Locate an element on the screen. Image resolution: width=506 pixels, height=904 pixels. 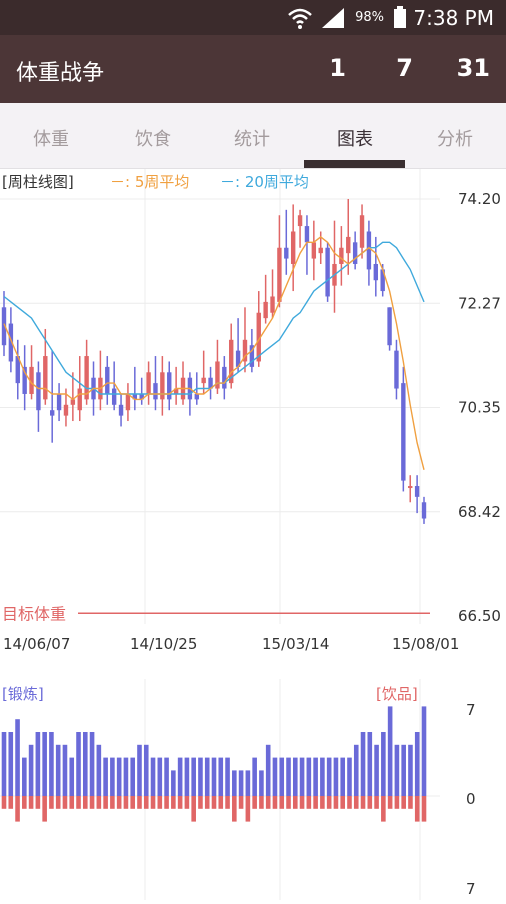
tab-analysis: 分析 is located at coordinates (455, 139).